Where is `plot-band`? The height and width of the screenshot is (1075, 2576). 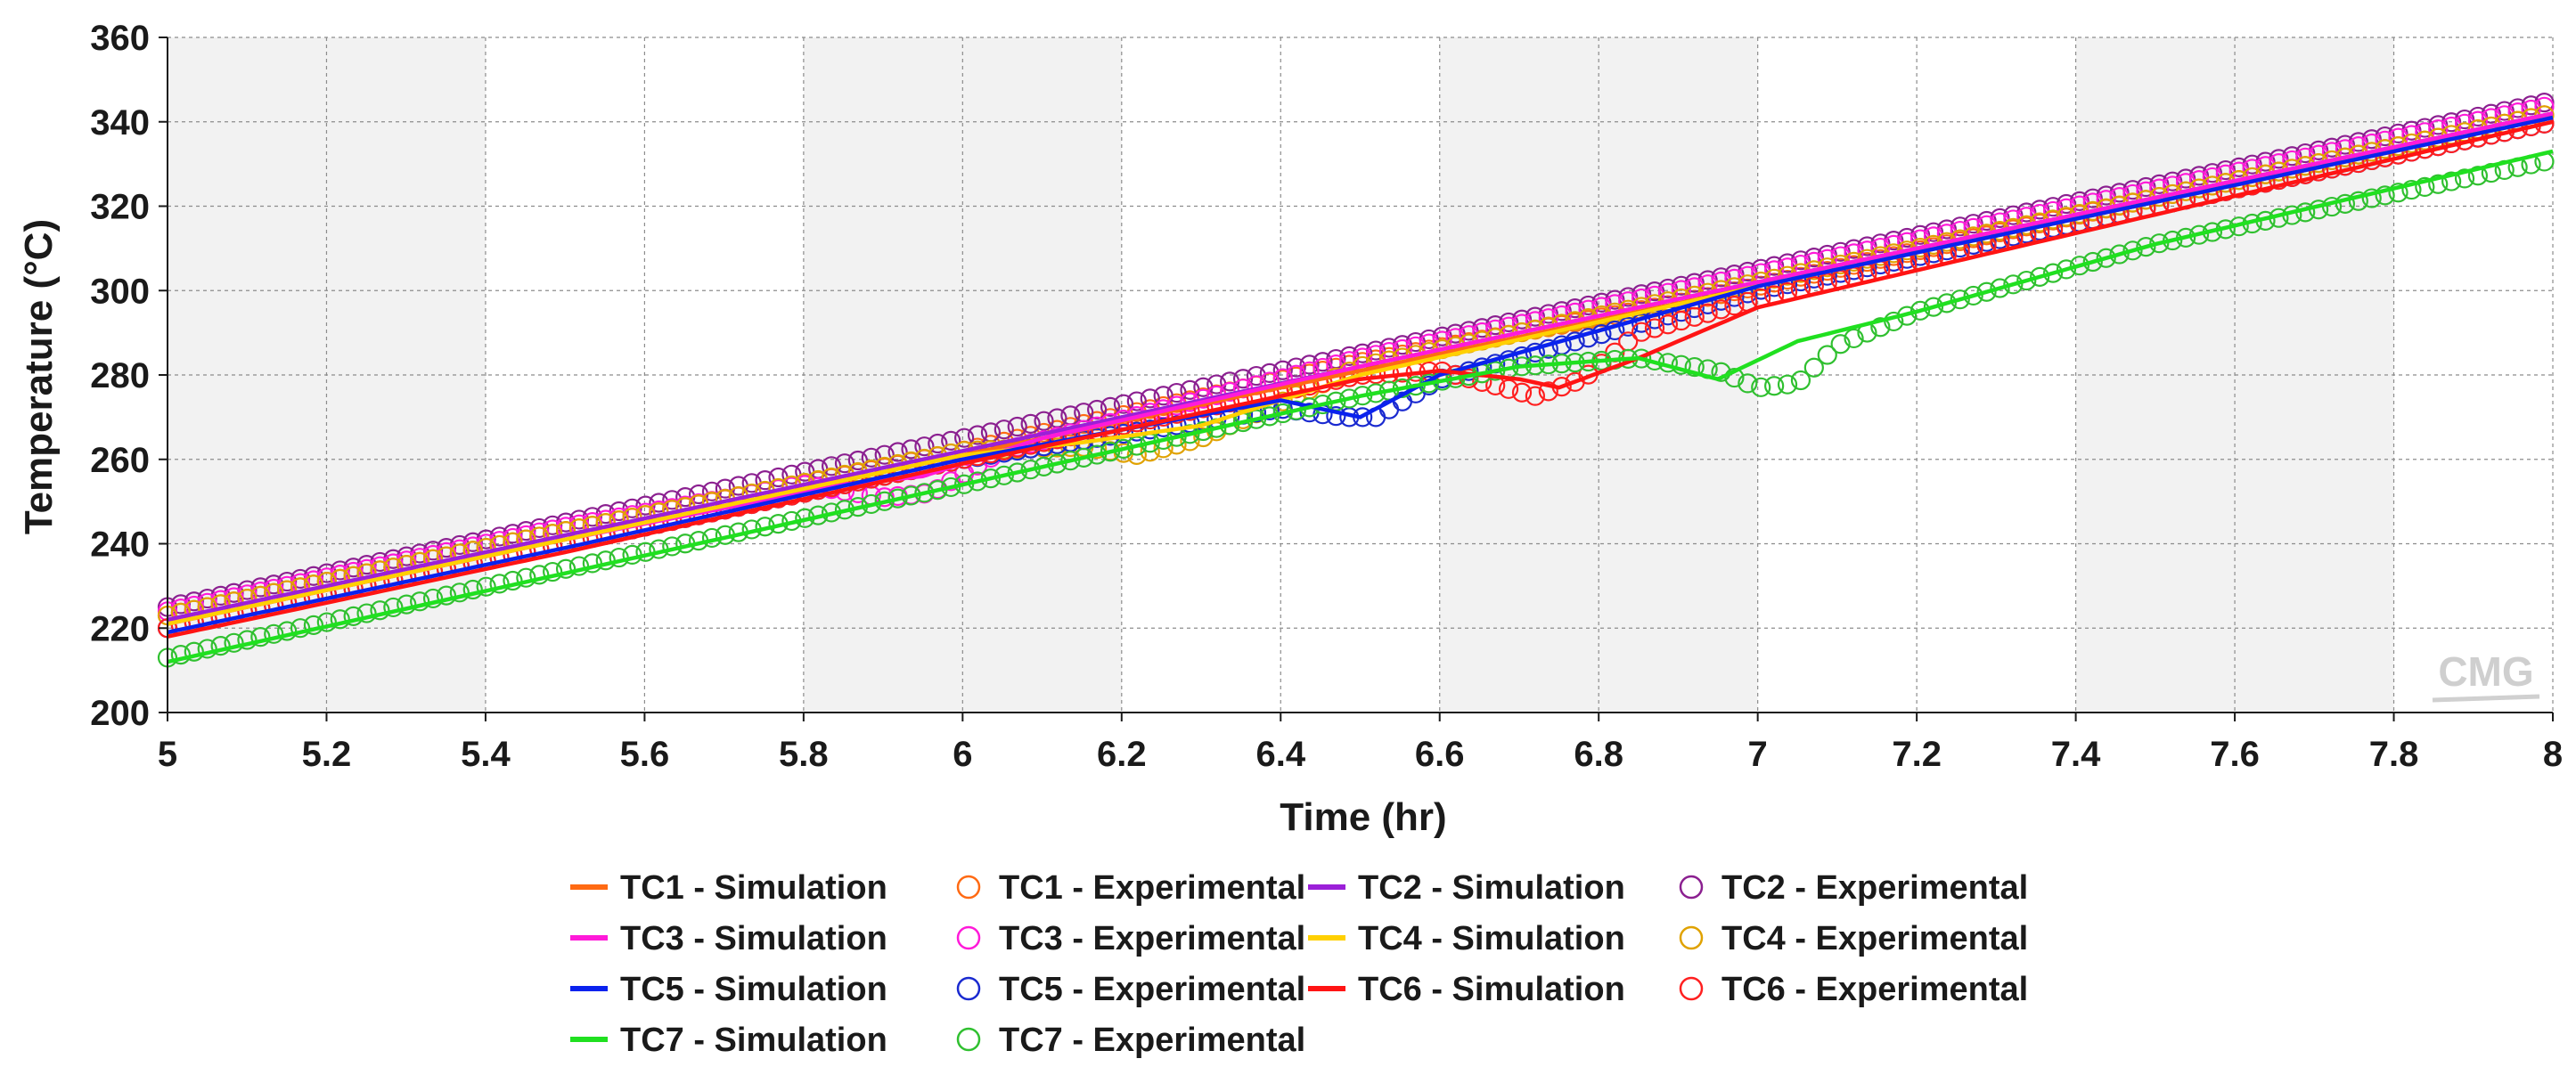
plot-band is located at coordinates (1042, 375).